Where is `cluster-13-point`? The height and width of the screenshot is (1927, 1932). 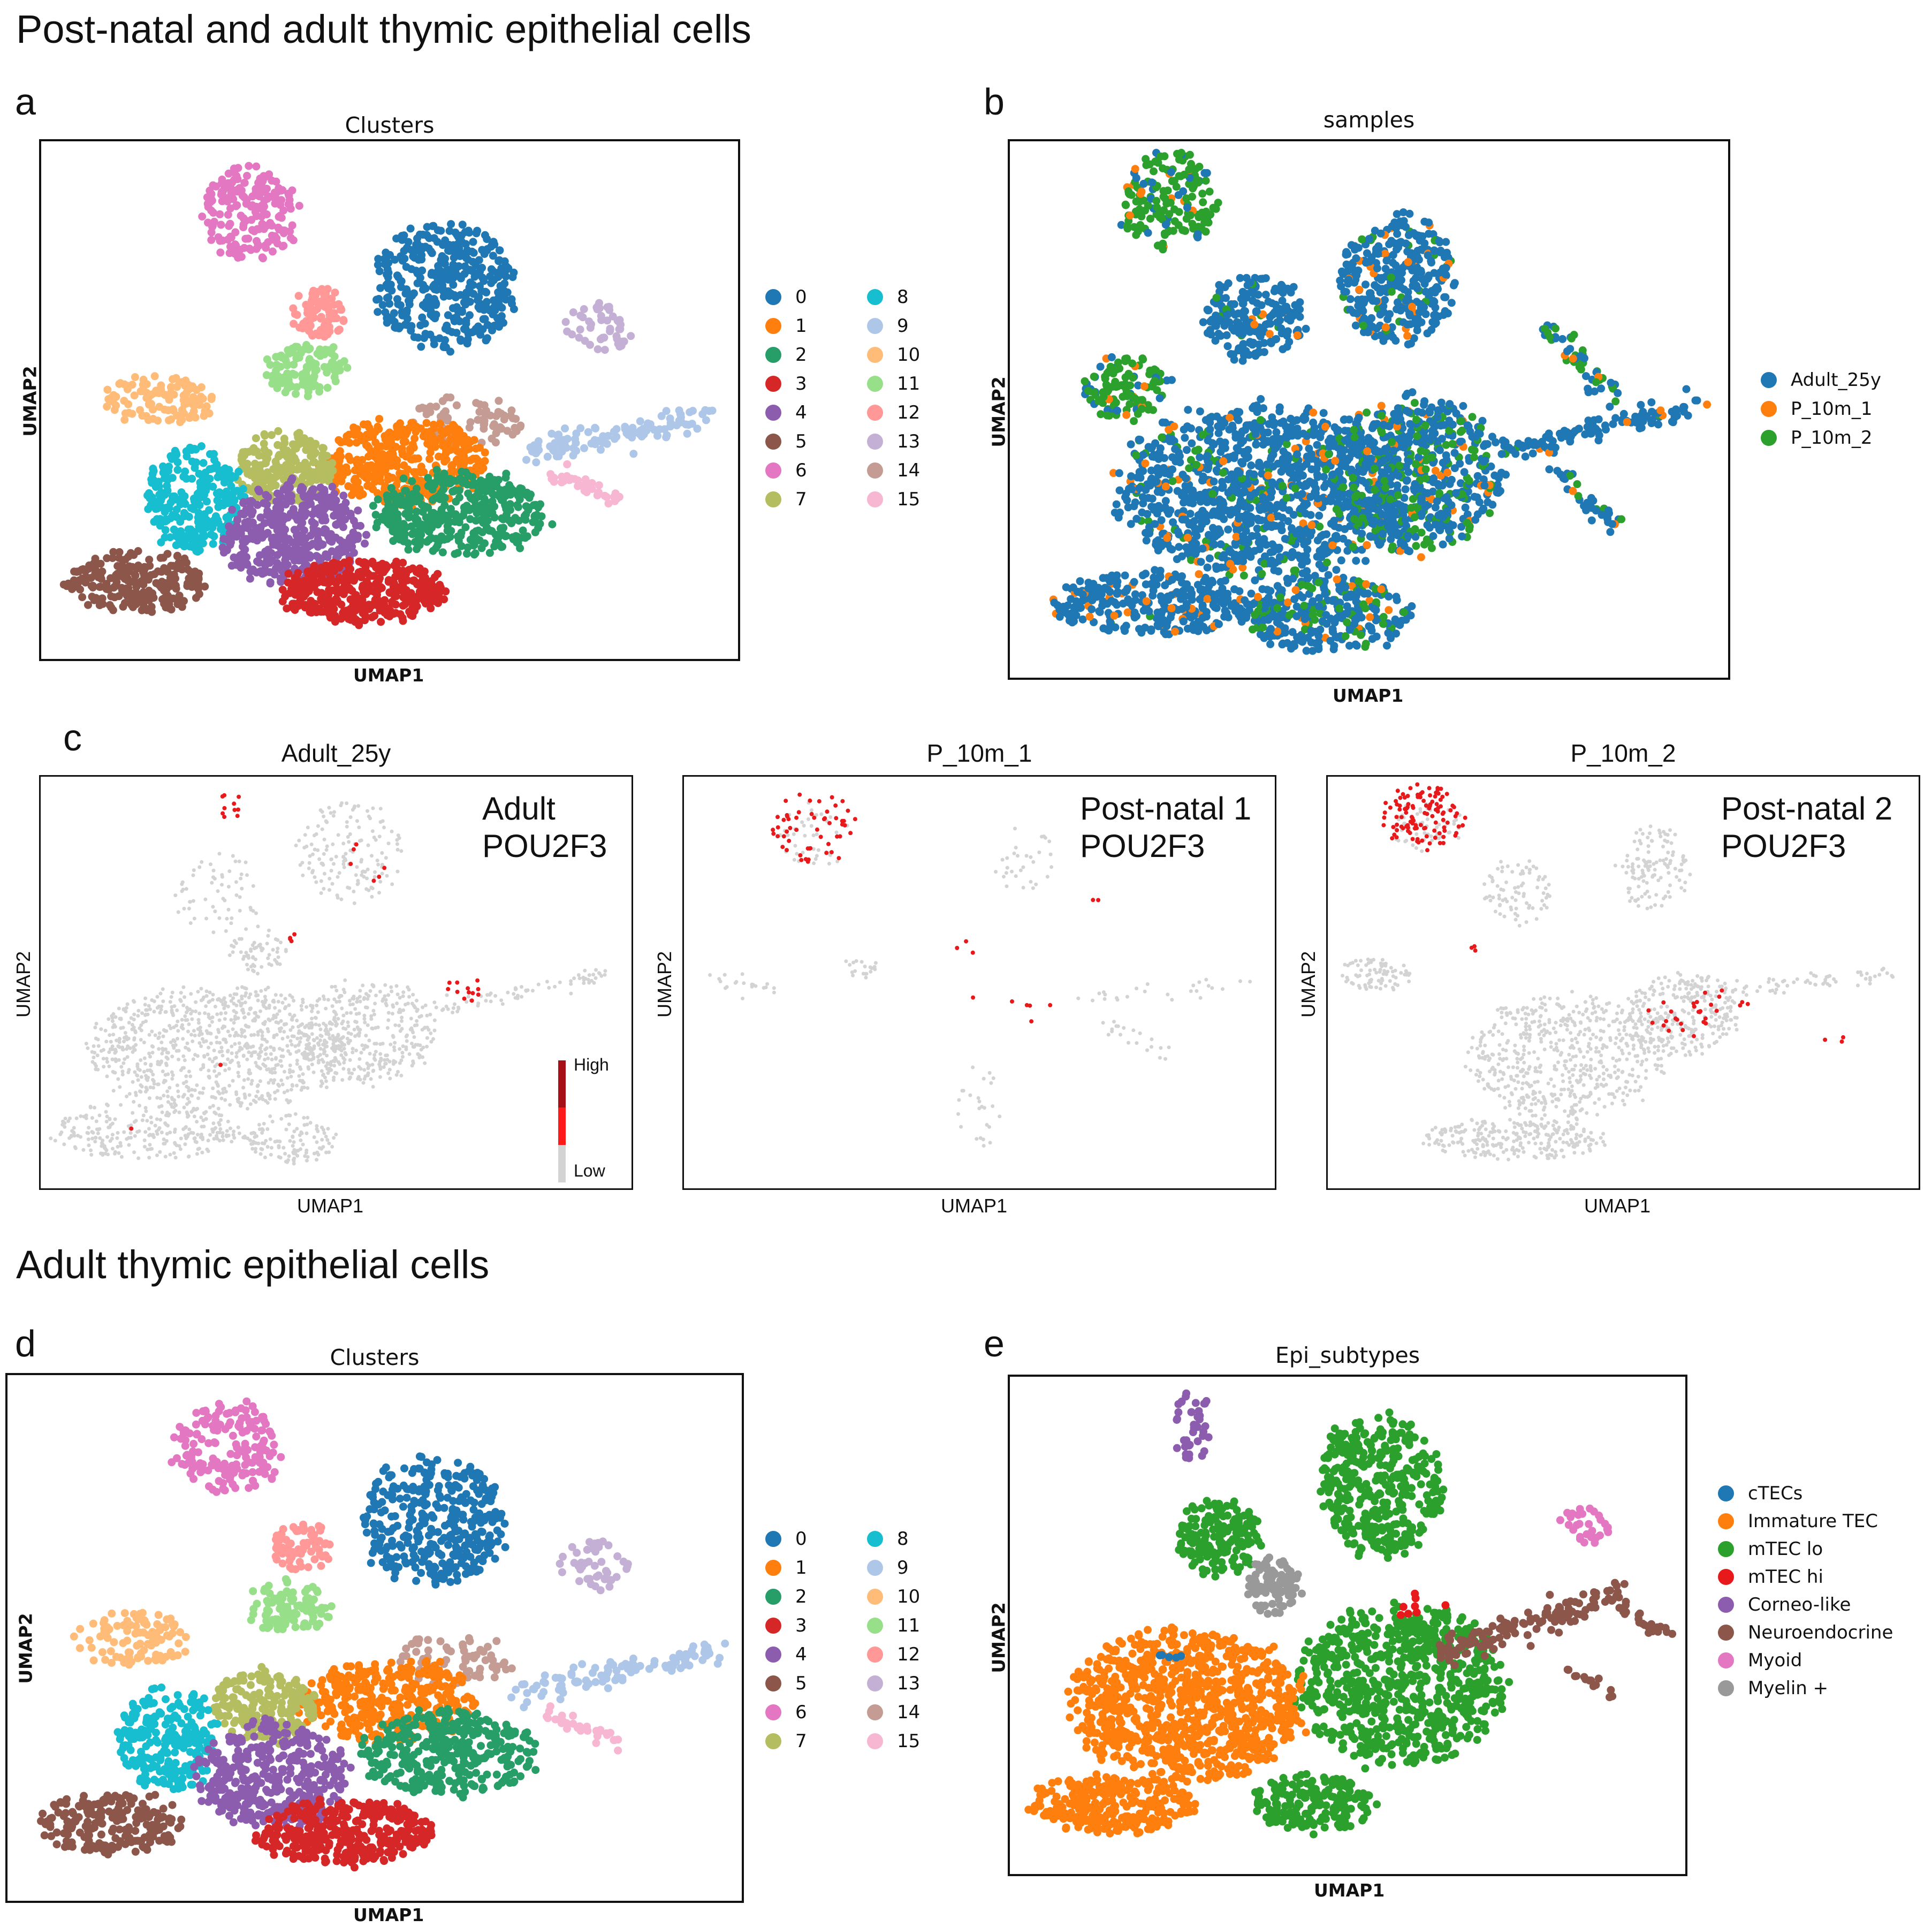
cluster-13-point is located at coordinates (589, 321).